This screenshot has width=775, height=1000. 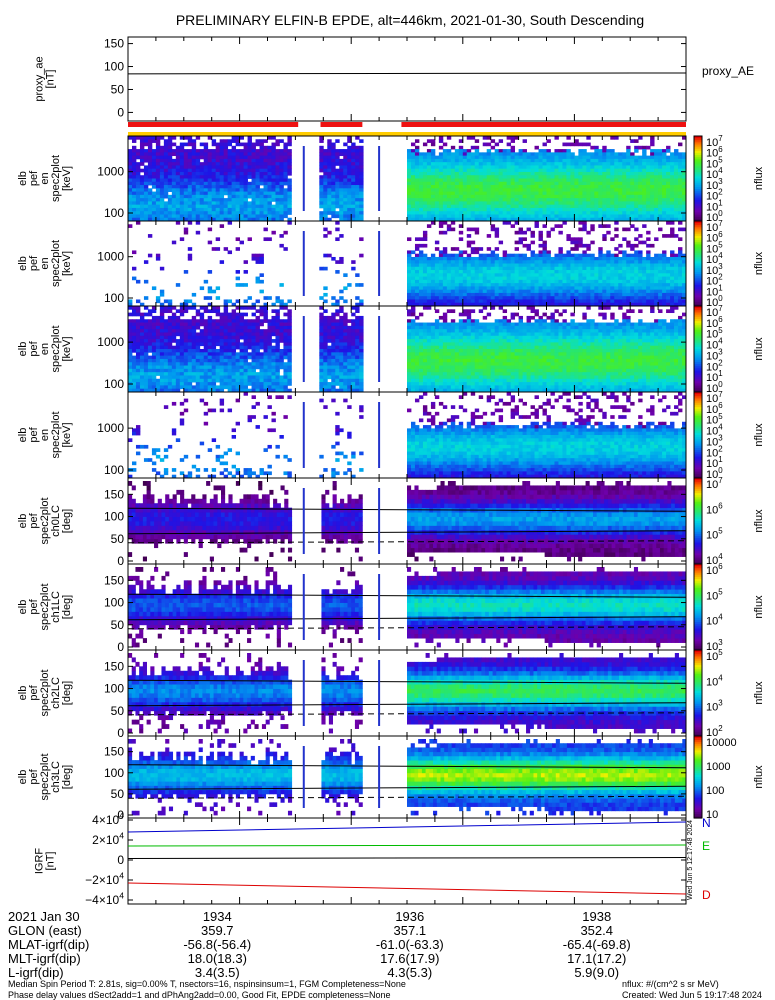 What do you see at coordinates (110, 257) in the screenshot?
I see `en_2-ytick-label: 1000` at bounding box center [110, 257].